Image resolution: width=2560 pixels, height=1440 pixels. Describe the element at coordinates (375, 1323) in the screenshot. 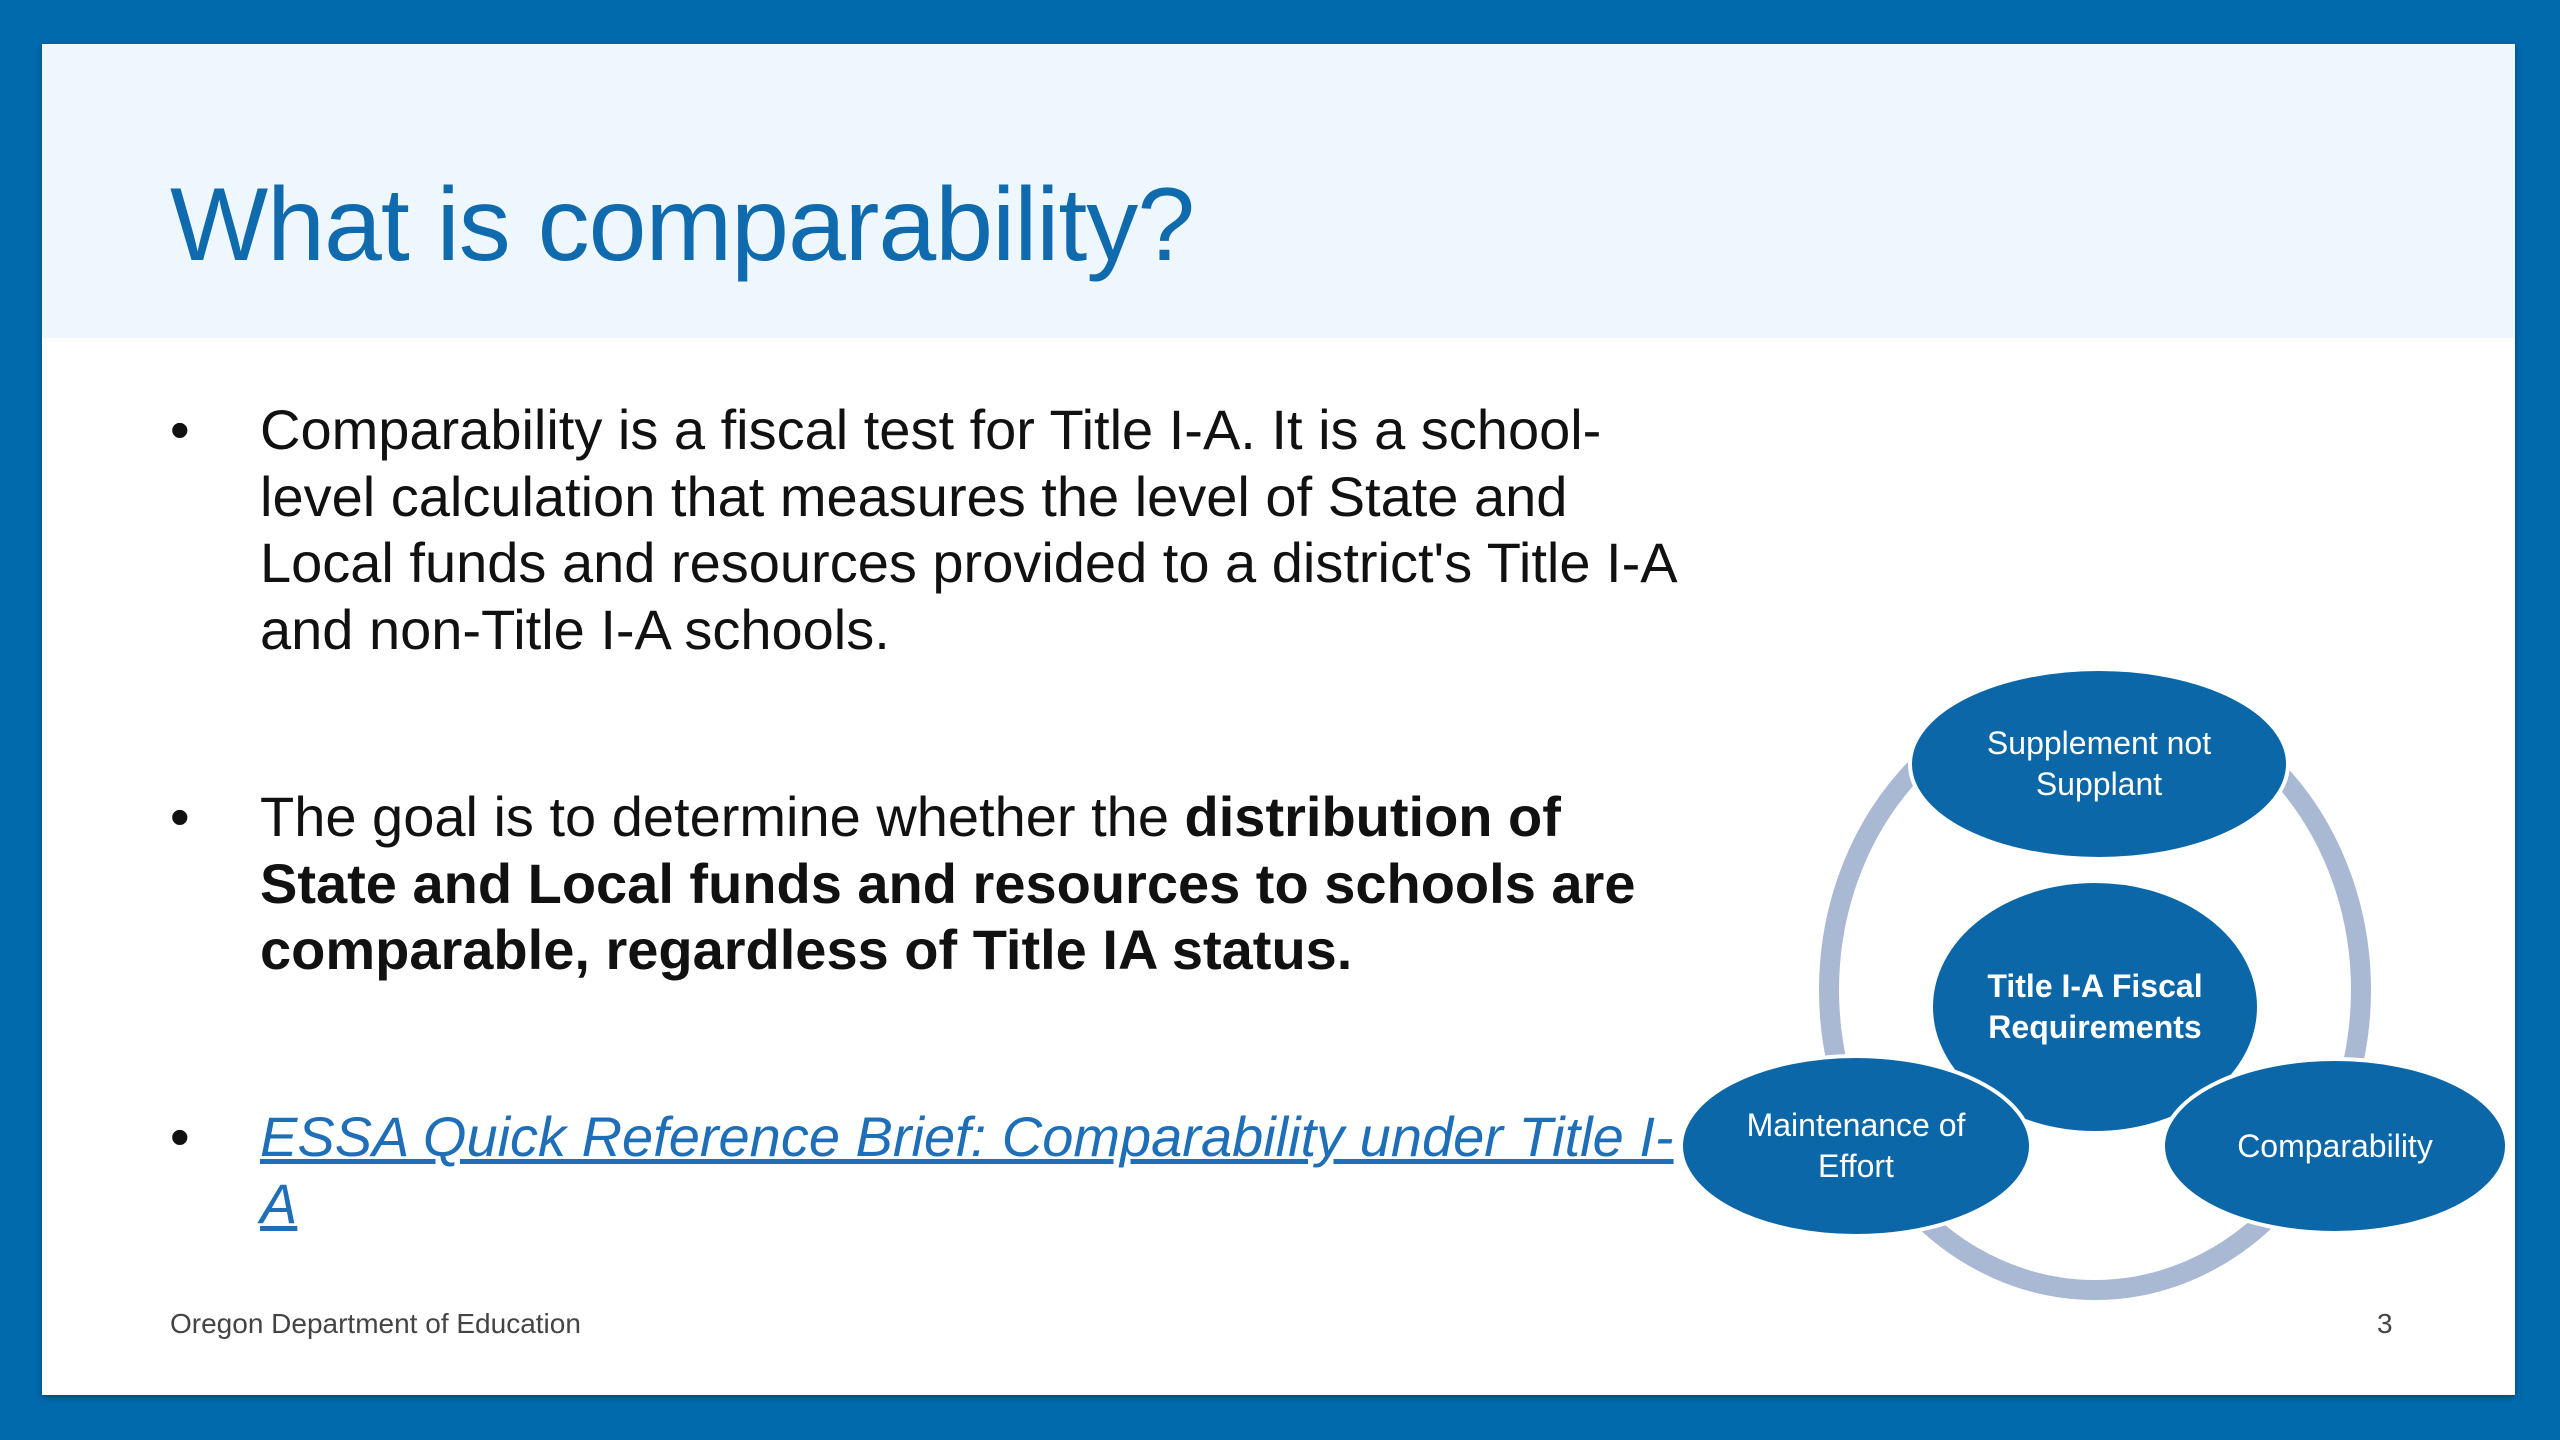

I see `footer-text: Oregon Department of Education` at that location.